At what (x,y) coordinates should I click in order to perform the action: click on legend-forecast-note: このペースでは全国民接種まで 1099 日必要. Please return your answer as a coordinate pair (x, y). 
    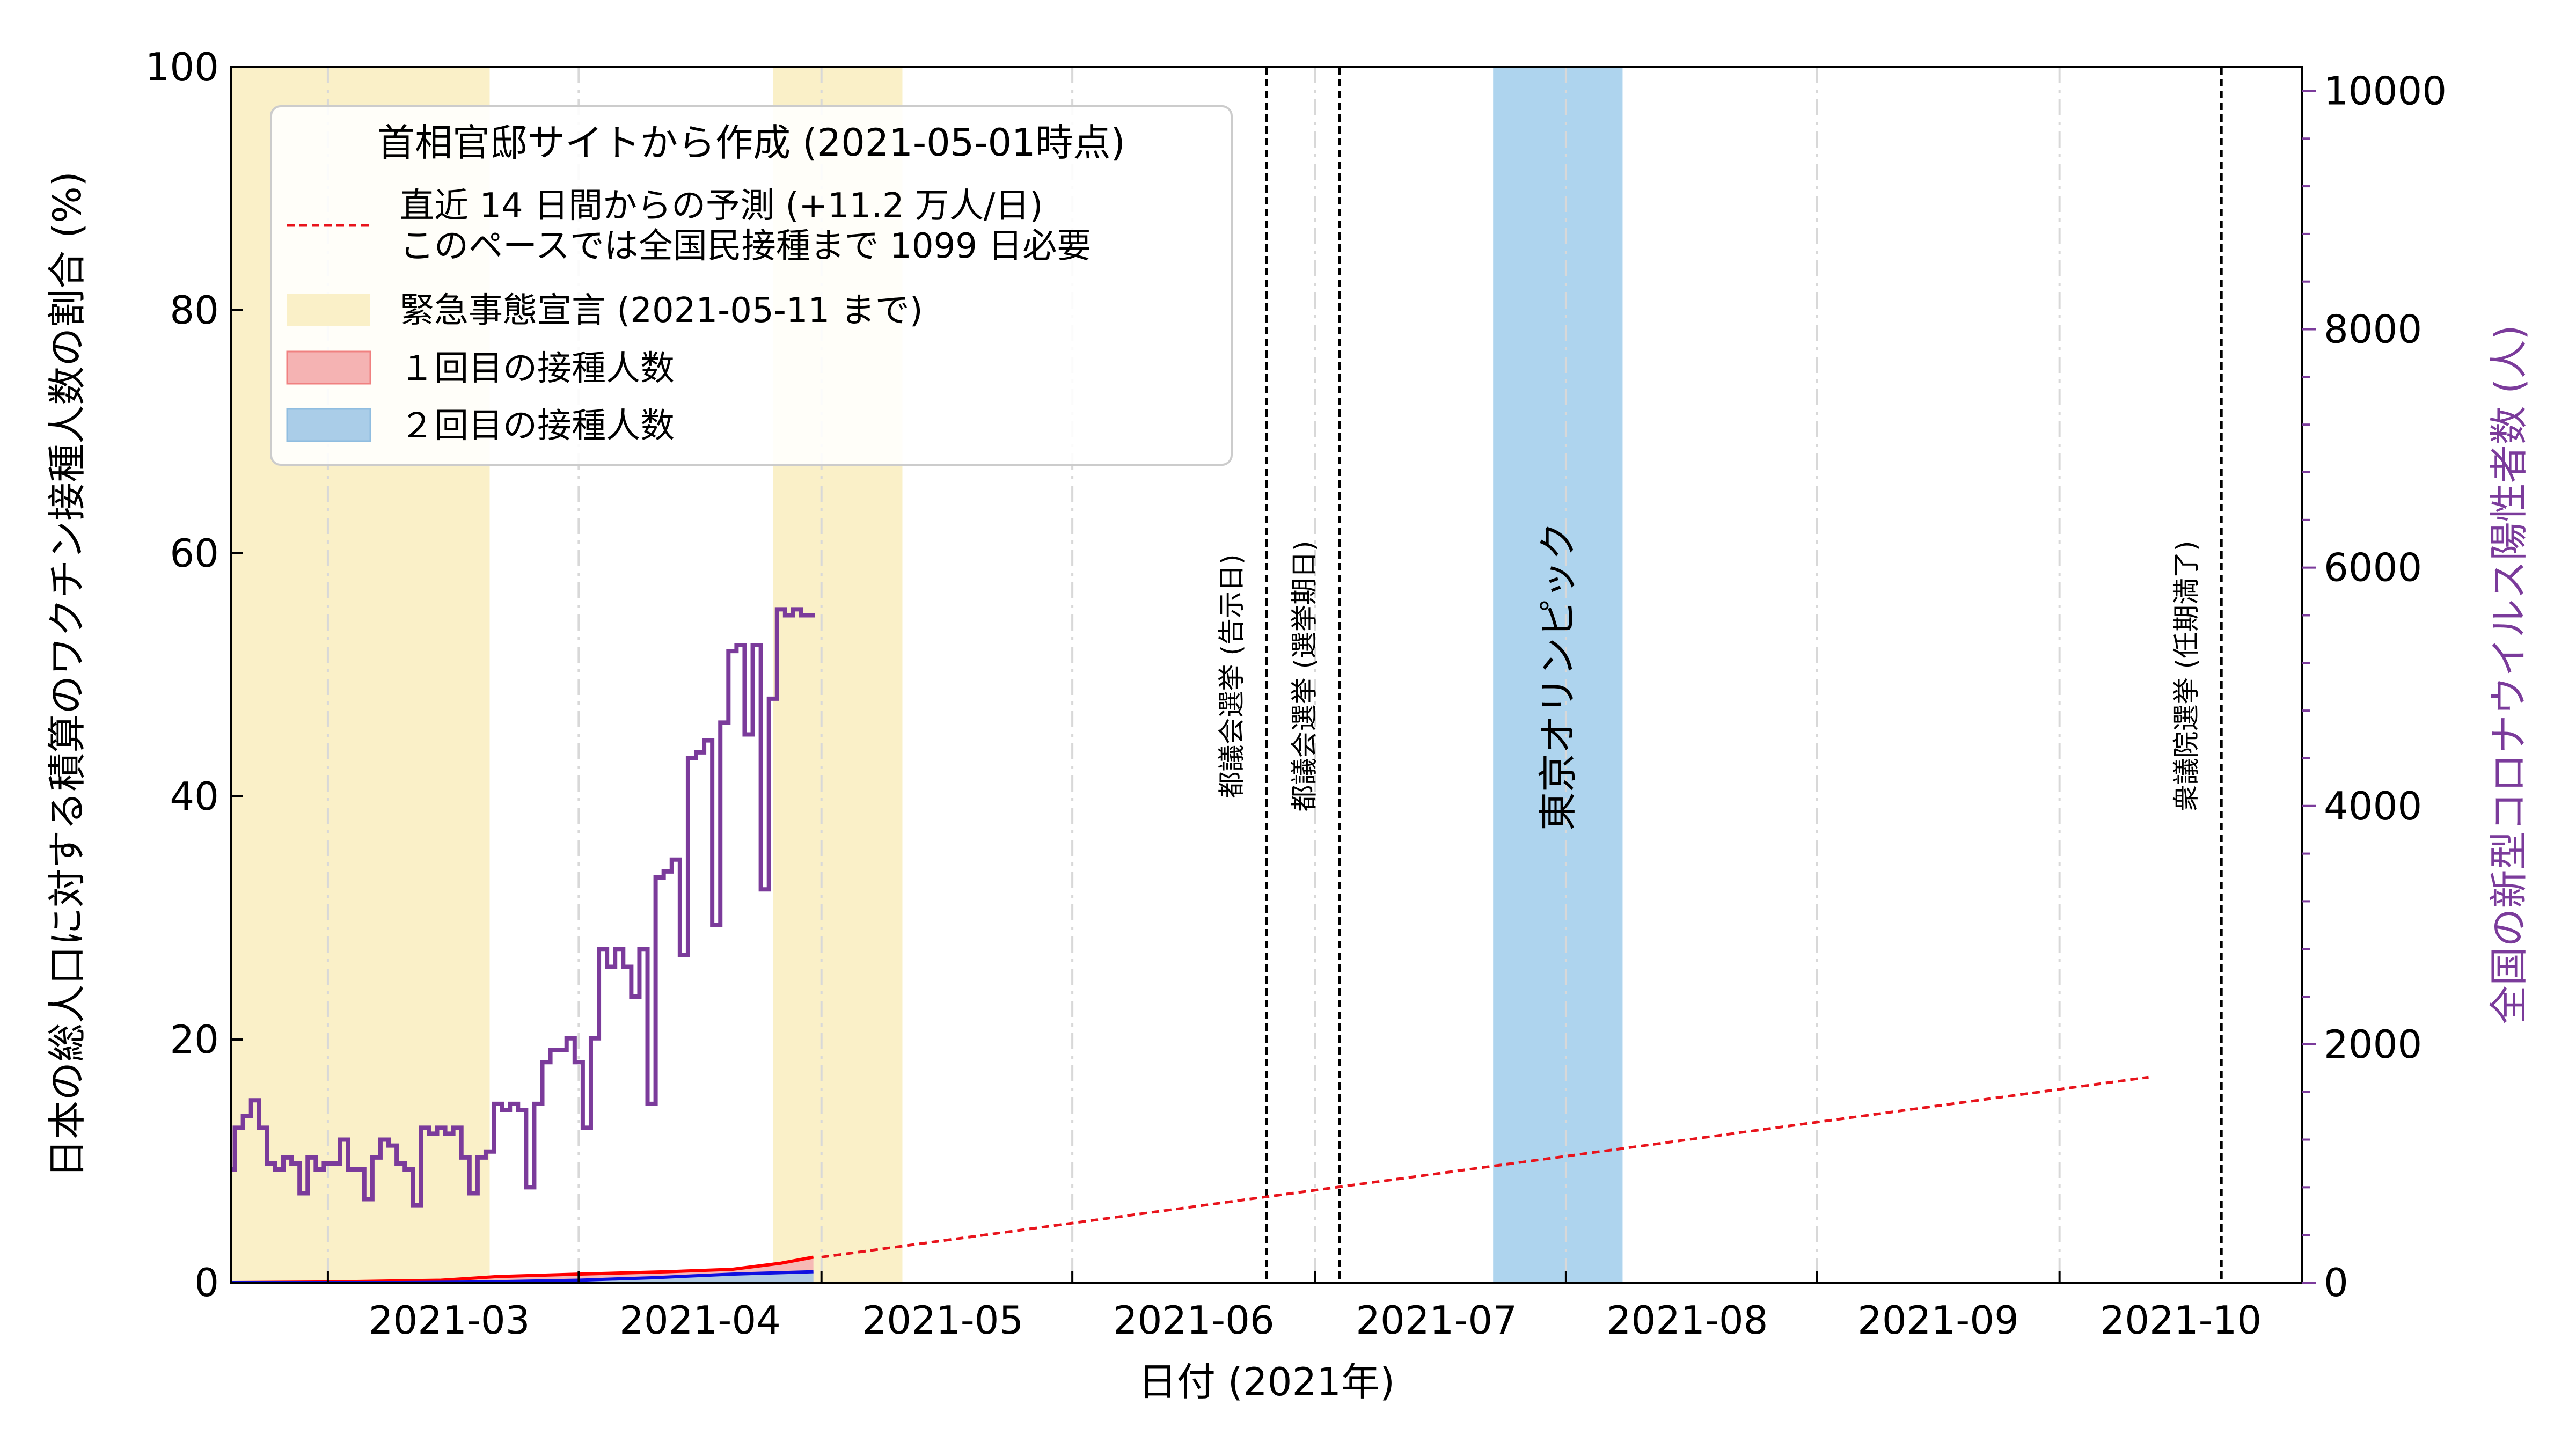
    Looking at the image, I should click on (745, 246).